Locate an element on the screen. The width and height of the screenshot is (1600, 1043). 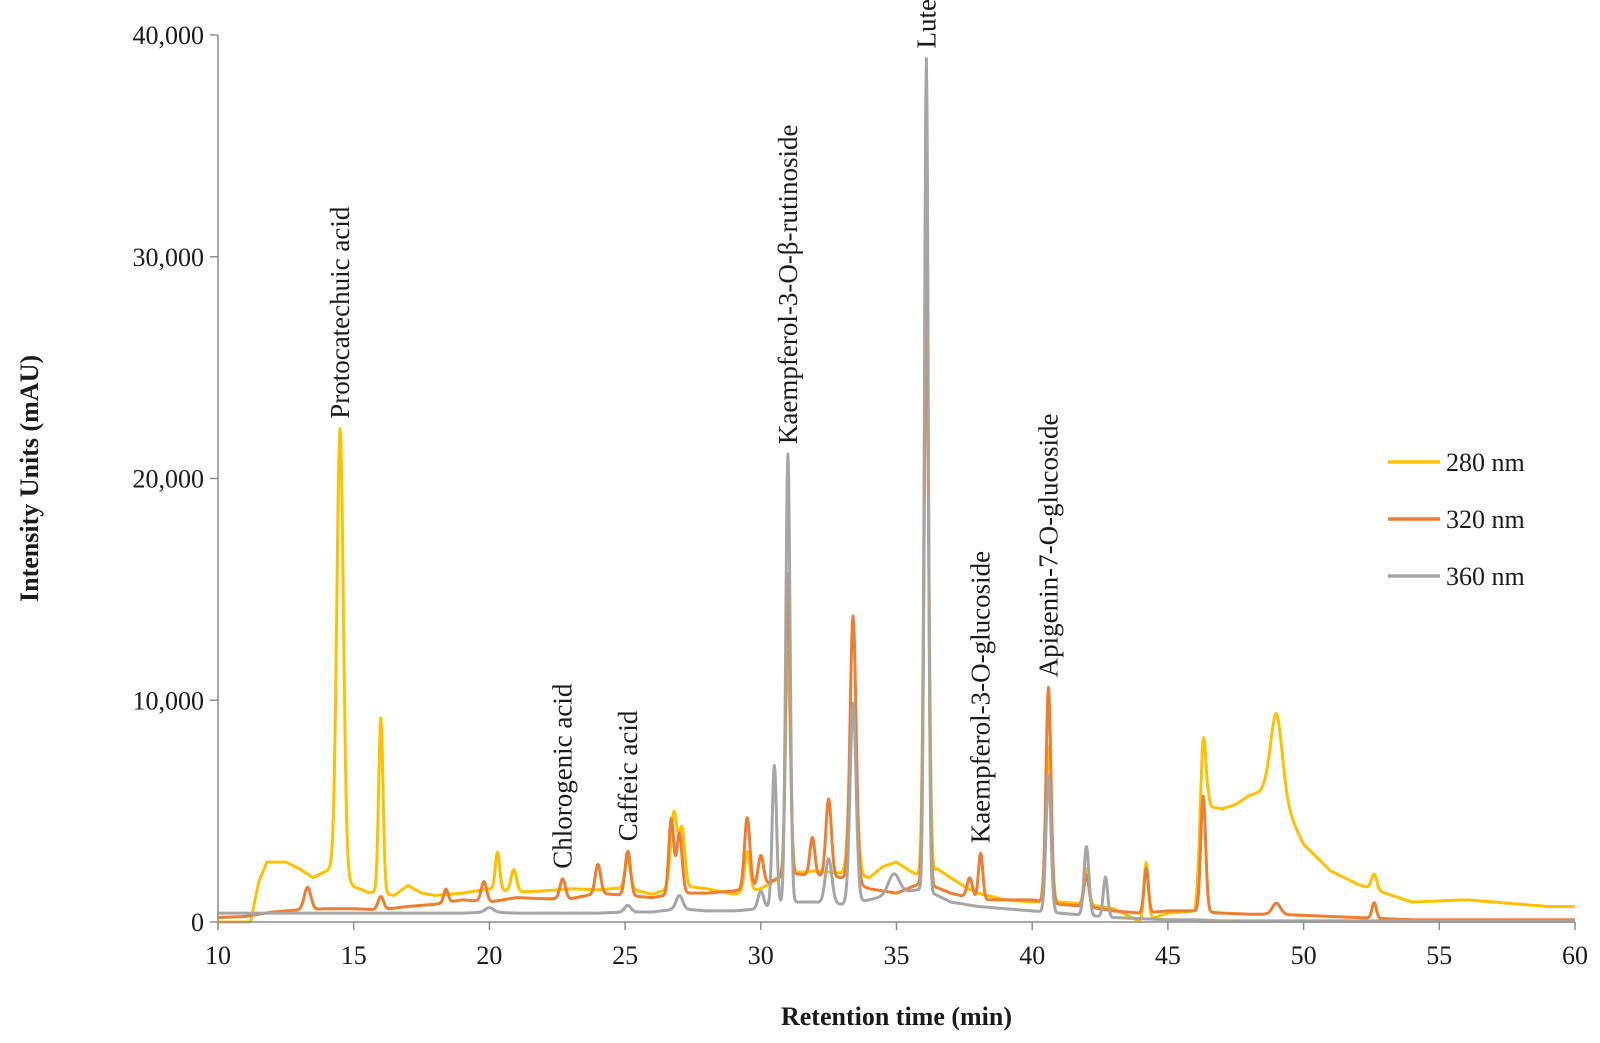
x-tick-label: 55 is located at coordinates (1439, 955).